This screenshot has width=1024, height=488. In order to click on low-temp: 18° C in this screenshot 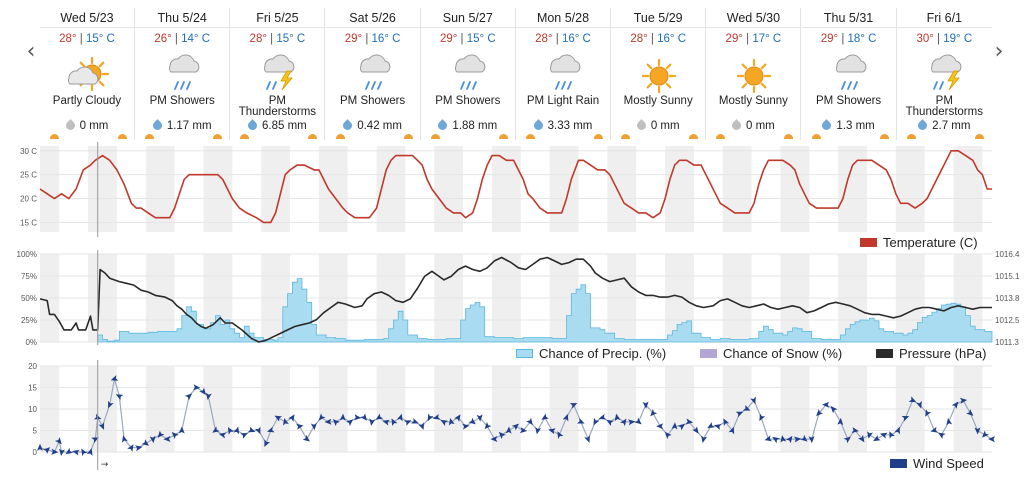, I will do `click(862, 39)`.